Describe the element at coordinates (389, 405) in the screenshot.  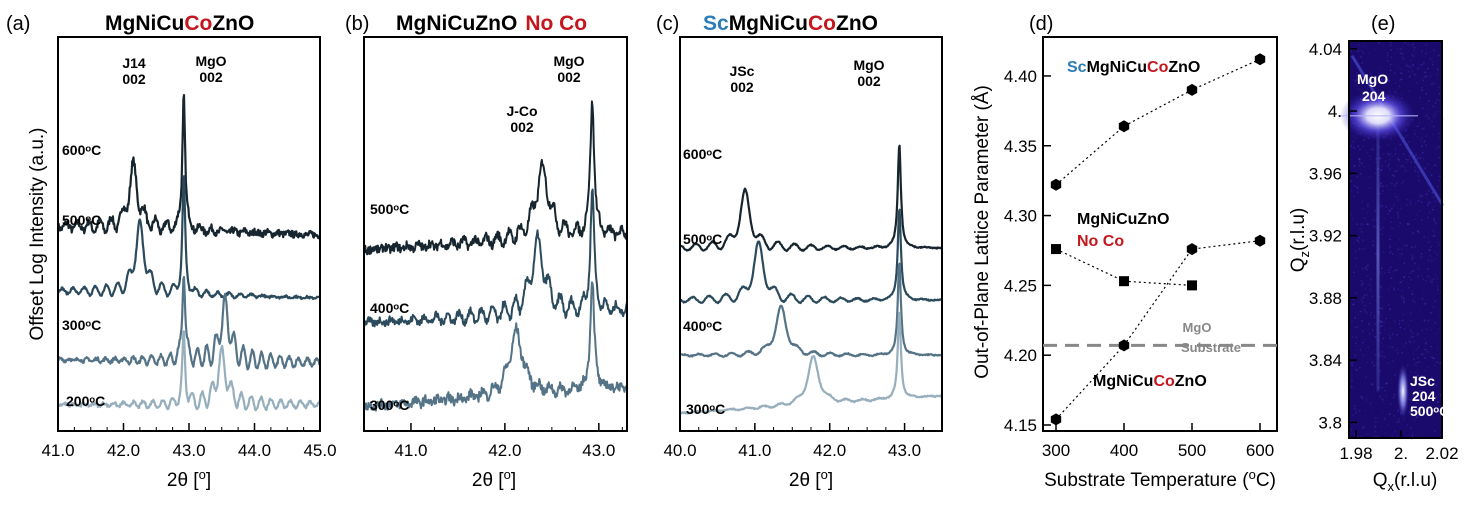
I see `panel-b-temp-300: 300ᵒC` at that location.